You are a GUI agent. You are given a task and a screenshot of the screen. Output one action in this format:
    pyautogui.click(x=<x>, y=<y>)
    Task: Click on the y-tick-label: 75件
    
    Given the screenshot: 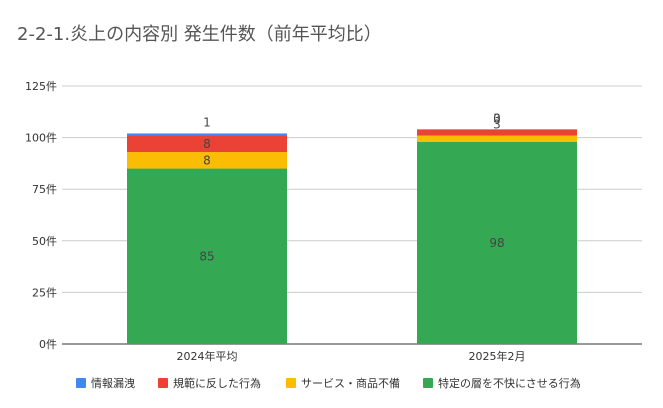 What is the action you would take?
    pyautogui.click(x=44, y=189)
    